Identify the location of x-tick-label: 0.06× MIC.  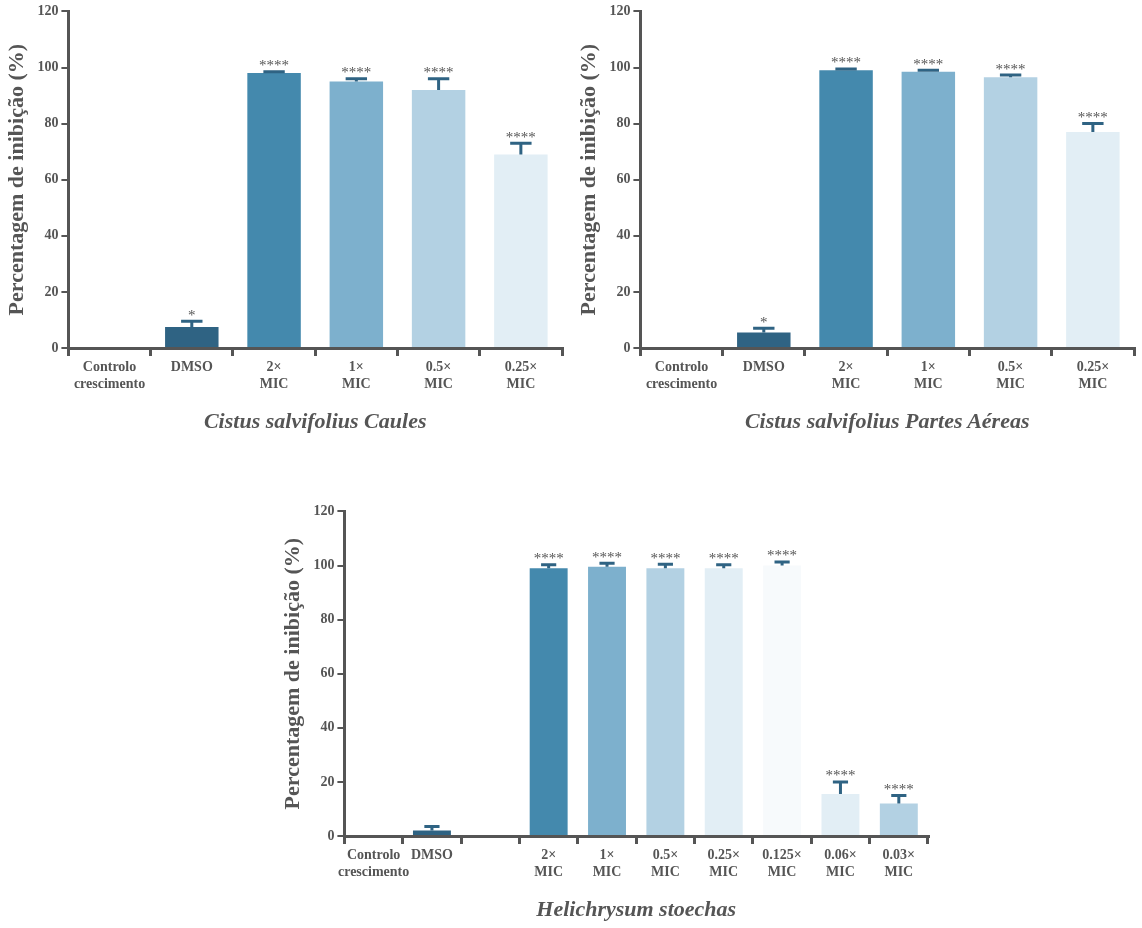
(840, 863).